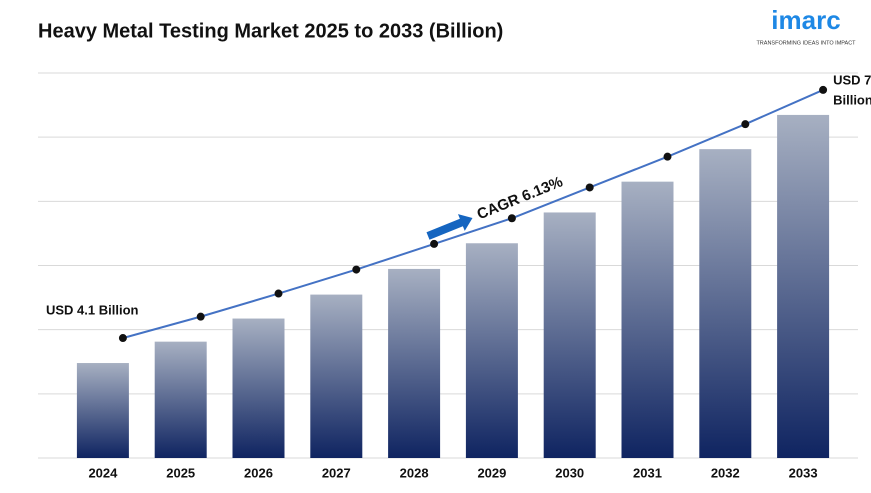 Image resolution: width=871 pixels, height=493 pixels. I want to click on x-tick-label: 2024, so click(103, 472).